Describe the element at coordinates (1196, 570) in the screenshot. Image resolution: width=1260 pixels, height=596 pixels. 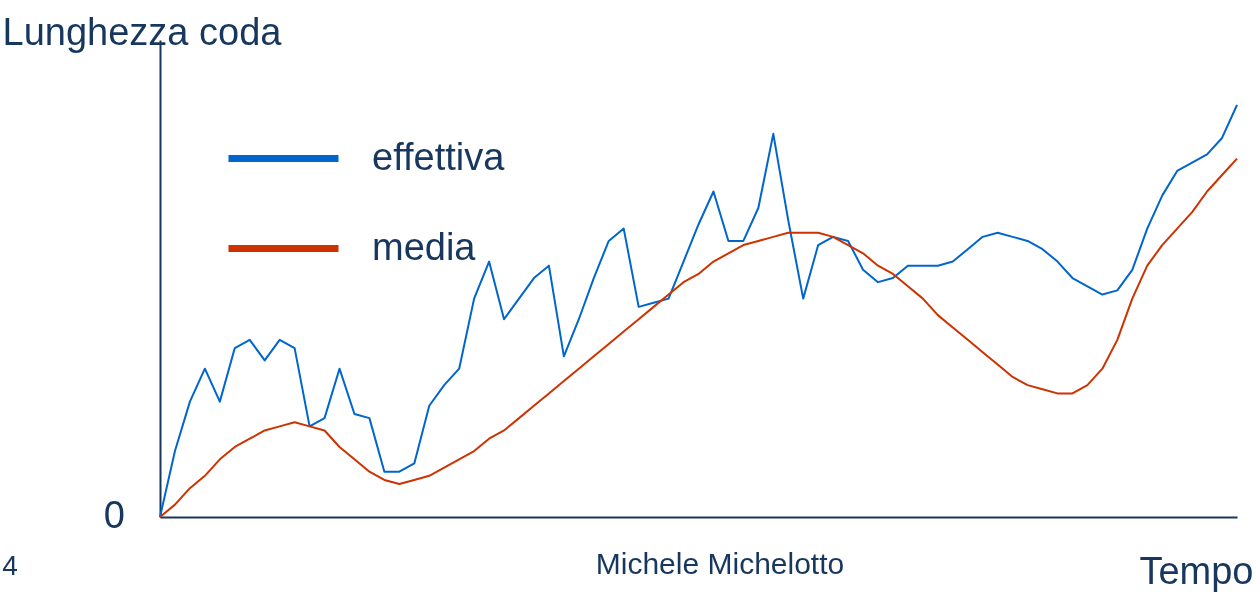
I see `x-axis-title: Tempo` at that location.